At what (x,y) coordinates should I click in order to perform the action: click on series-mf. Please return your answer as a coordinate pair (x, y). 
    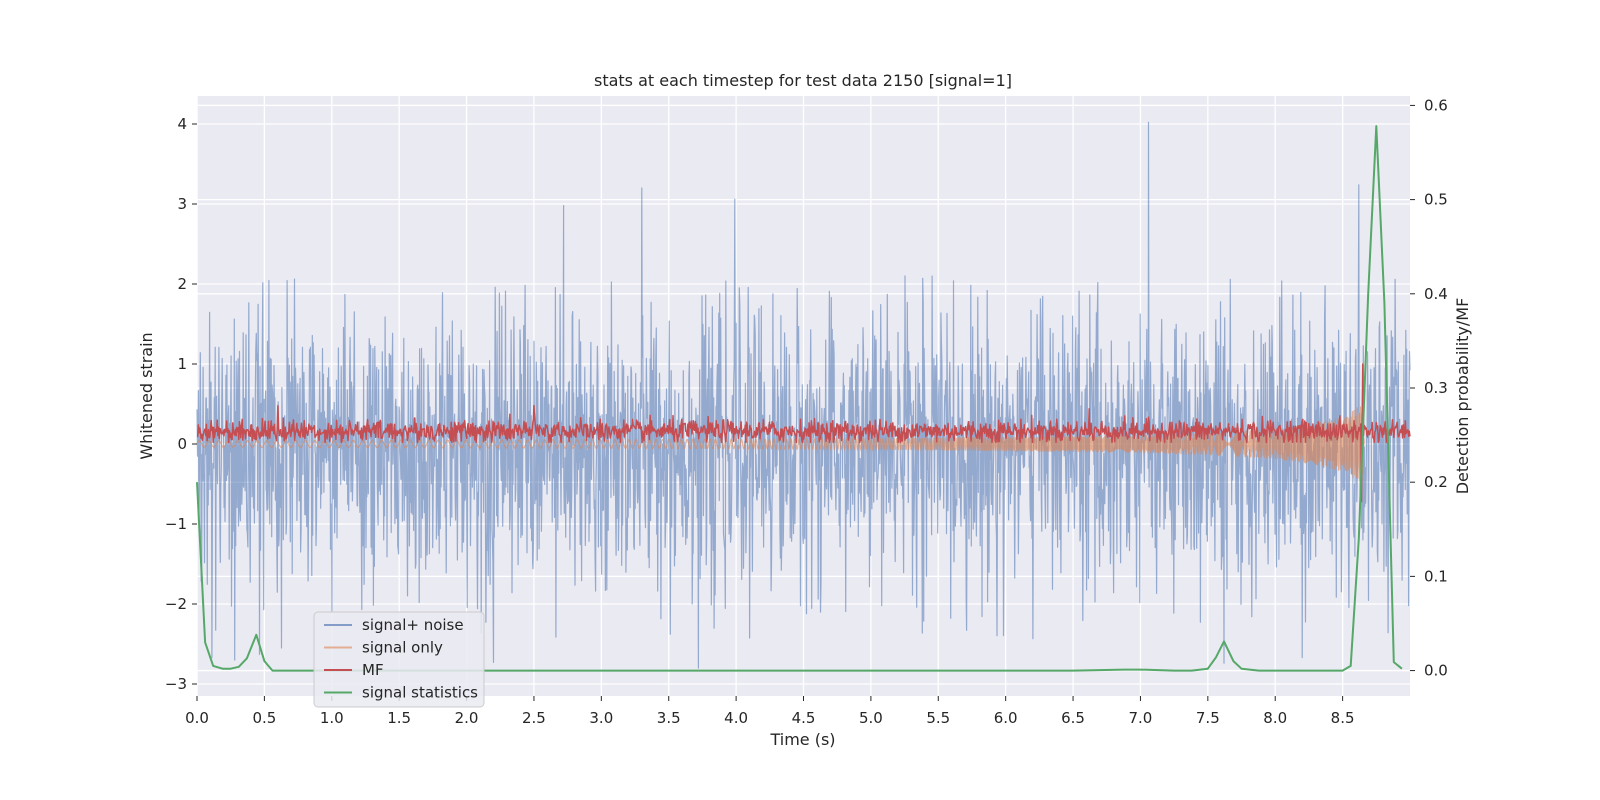
    Looking at the image, I should click on (803, 433).